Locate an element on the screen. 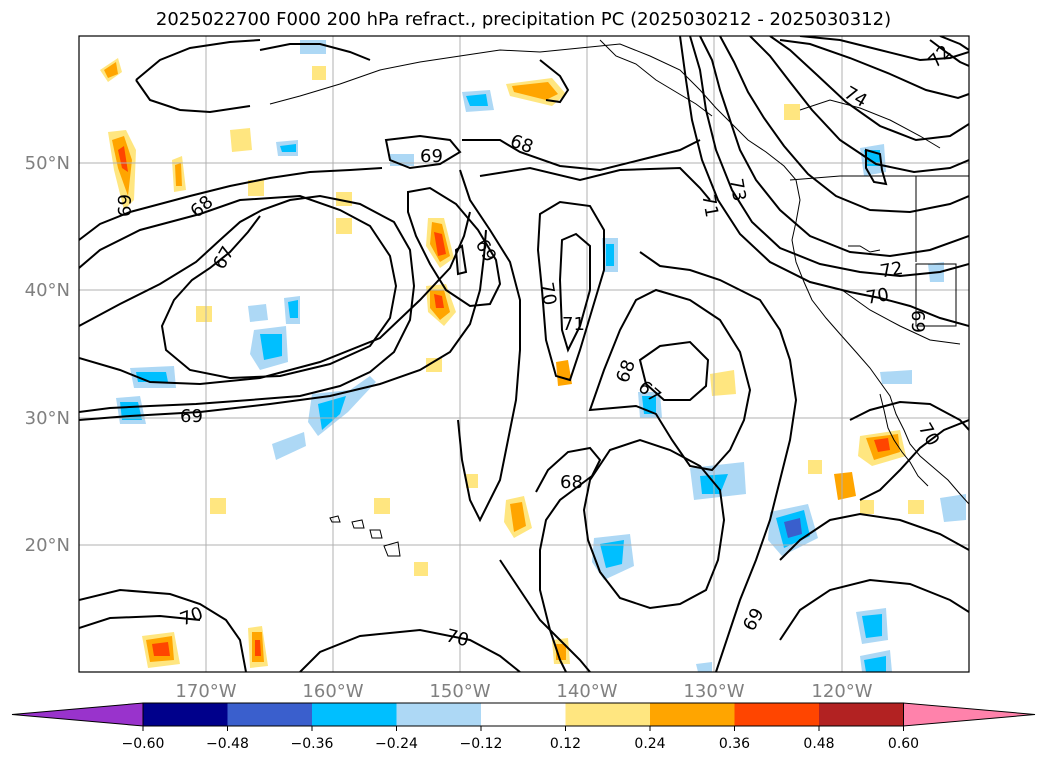  colorbar-extend-high is located at coordinates (969, 714).